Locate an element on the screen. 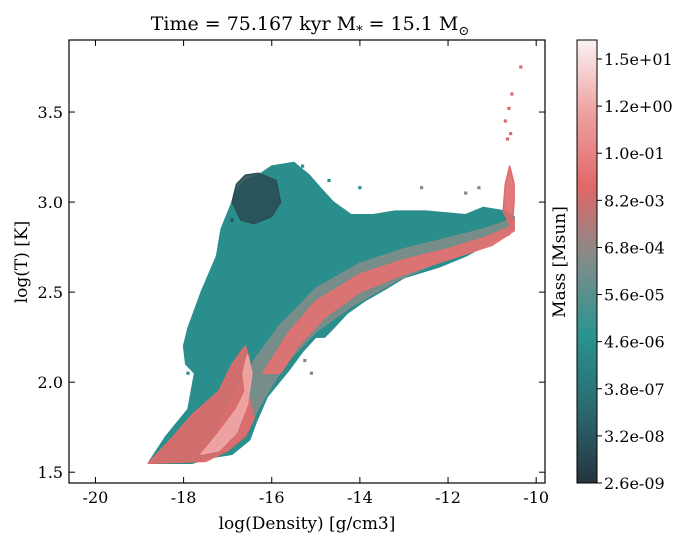 The image size is (682, 546). colorbar-tick-label: 1.0e-01 is located at coordinates (634, 153).